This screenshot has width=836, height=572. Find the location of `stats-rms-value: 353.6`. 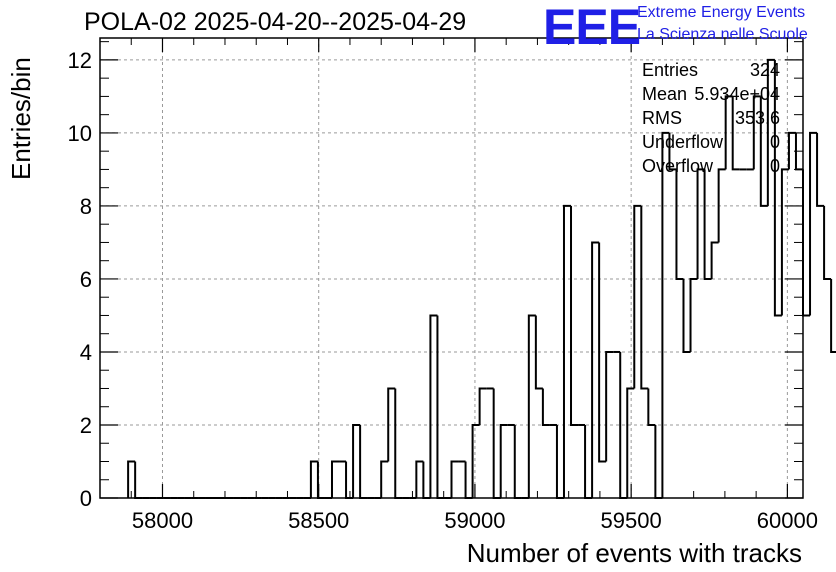

stats-rms-value: 353.6 is located at coordinates (757, 118).